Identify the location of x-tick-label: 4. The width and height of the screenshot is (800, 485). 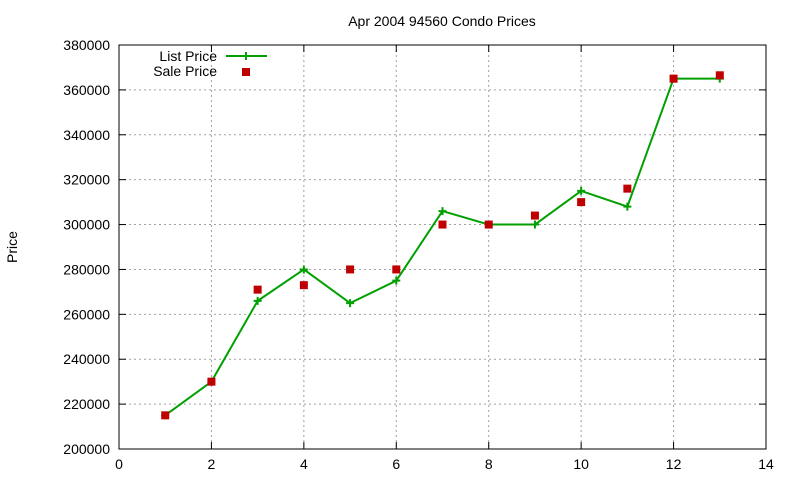
(304, 464).